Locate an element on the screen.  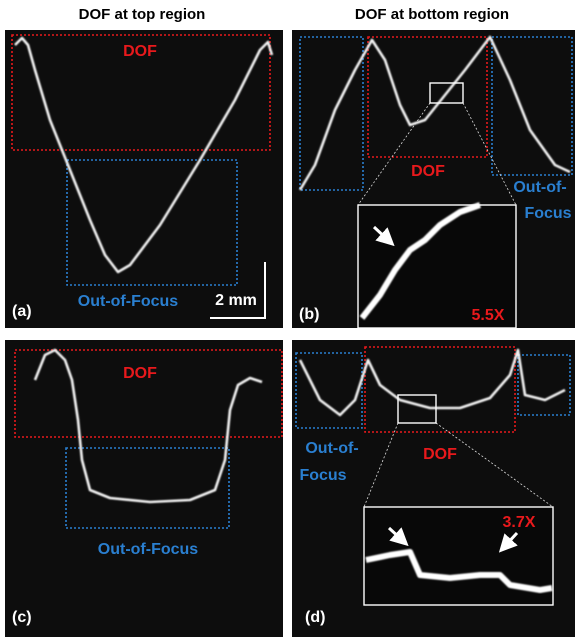
zoom-factor: 3.7X is located at coordinates (519, 522).